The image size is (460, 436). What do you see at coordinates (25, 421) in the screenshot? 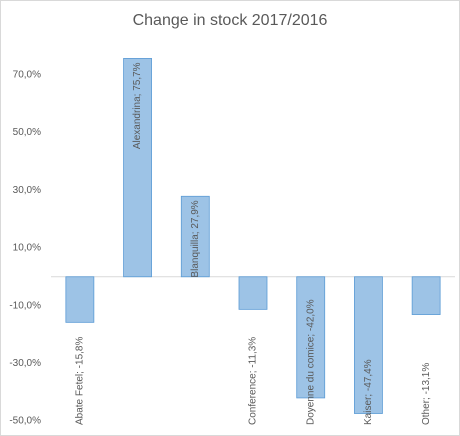
I see `y-tick-label: -50,0%` at bounding box center [25, 421].